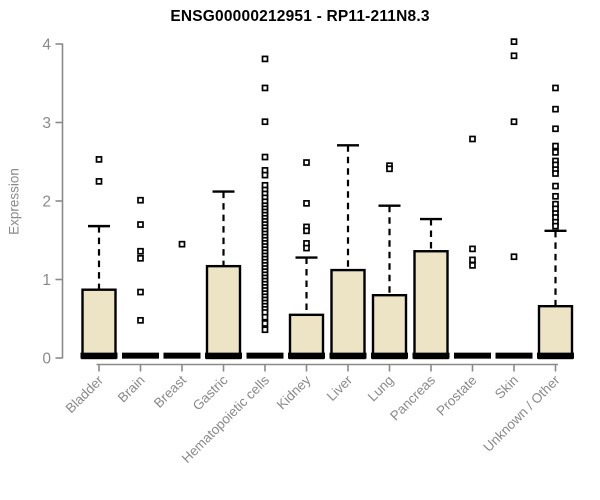 The height and width of the screenshot is (500, 600). Describe the element at coordinates (140, 355) in the screenshot. I see `median-line-brain` at that location.